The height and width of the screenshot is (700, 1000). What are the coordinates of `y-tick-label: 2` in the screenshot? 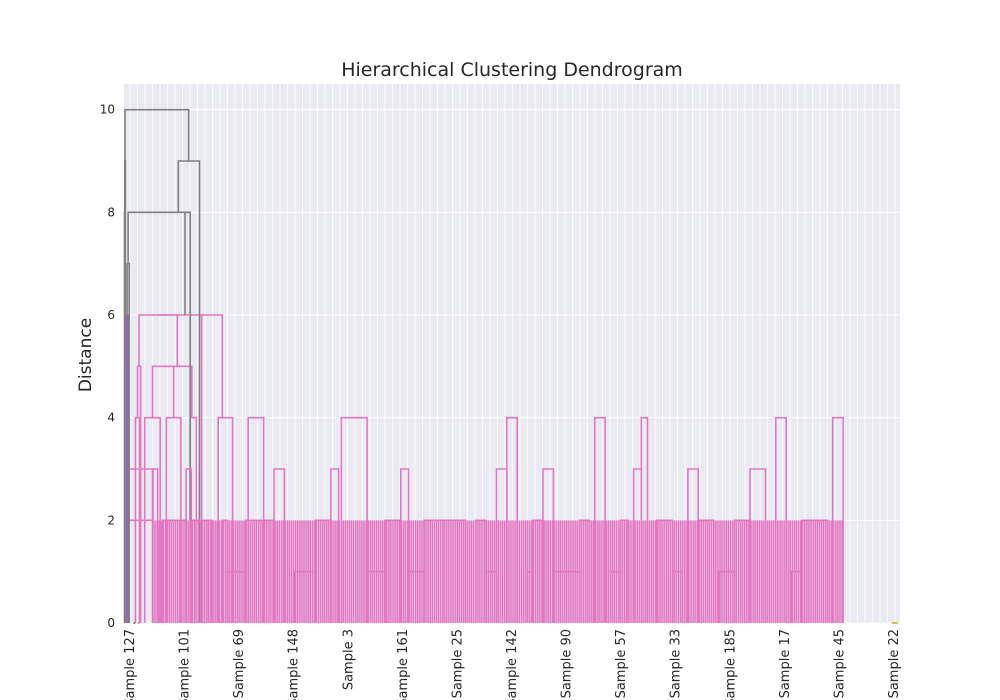 It's located at (111, 520).